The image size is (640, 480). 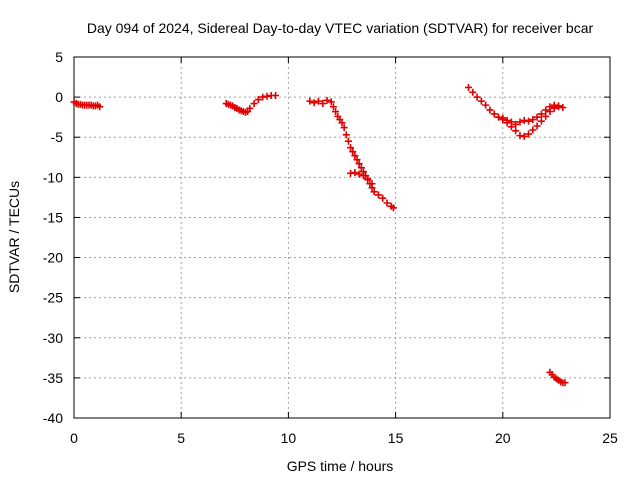 What do you see at coordinates (53, 217) in the screenshot?
I see `y-tick-label: -15` at bounding box center [53, 217].